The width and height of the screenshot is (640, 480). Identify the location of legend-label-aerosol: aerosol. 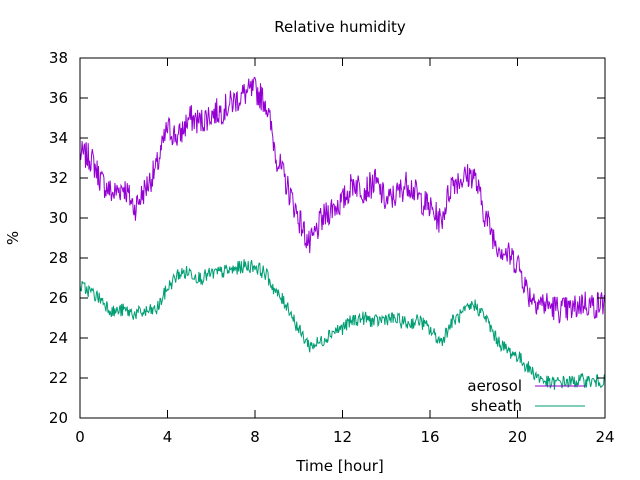
(494, 386).